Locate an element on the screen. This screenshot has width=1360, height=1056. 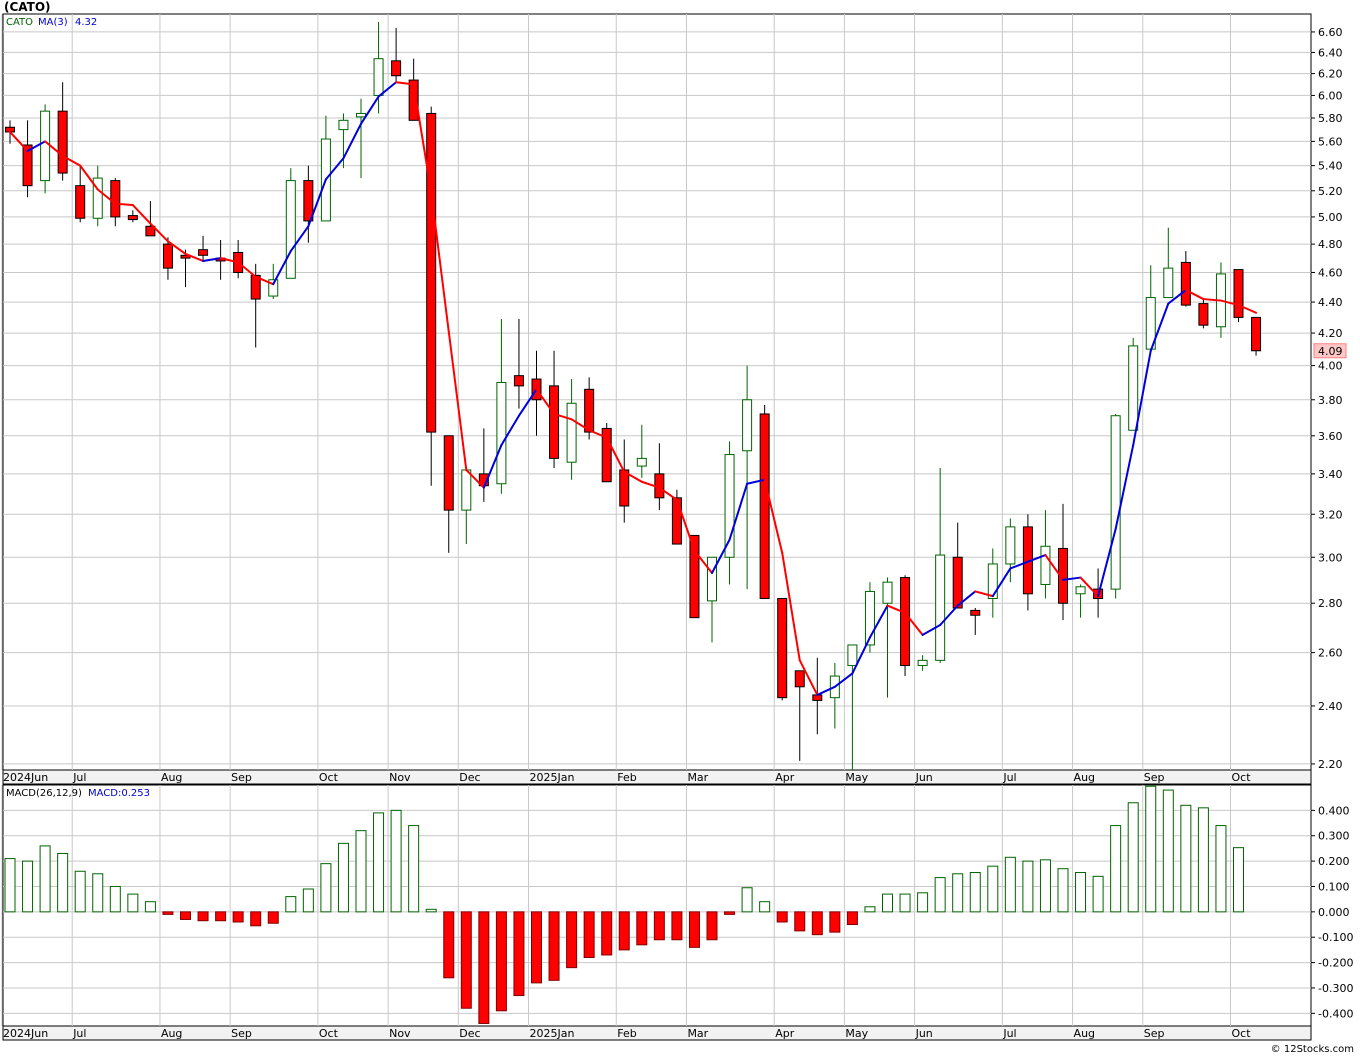
price-y-tick-label: 6.20 is located at coordinates (1330, 74).